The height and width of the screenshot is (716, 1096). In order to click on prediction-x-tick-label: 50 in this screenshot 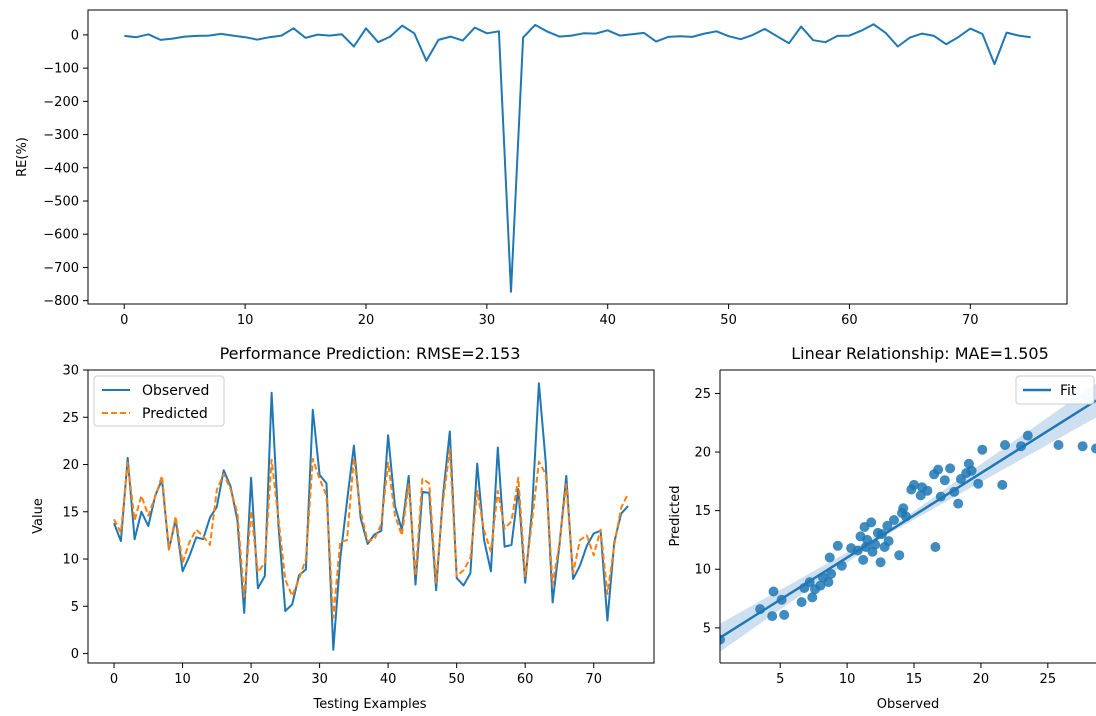, I will do `click(456, 679)`.